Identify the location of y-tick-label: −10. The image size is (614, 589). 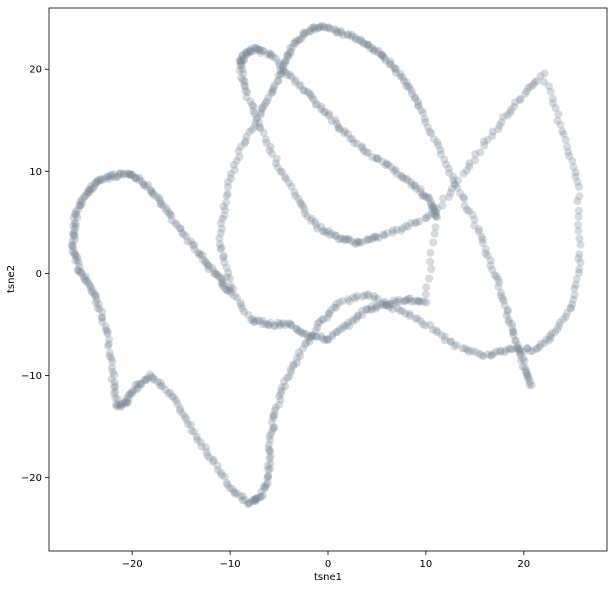
(31, 376).